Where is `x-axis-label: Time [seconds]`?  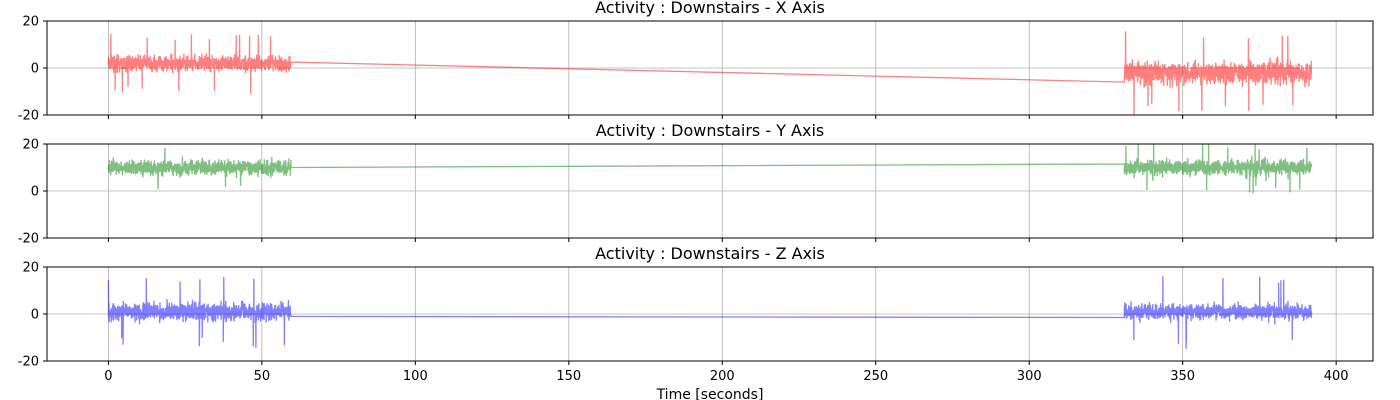 x-axis-label: Time [seconds] is located at coordinates (710, 393).